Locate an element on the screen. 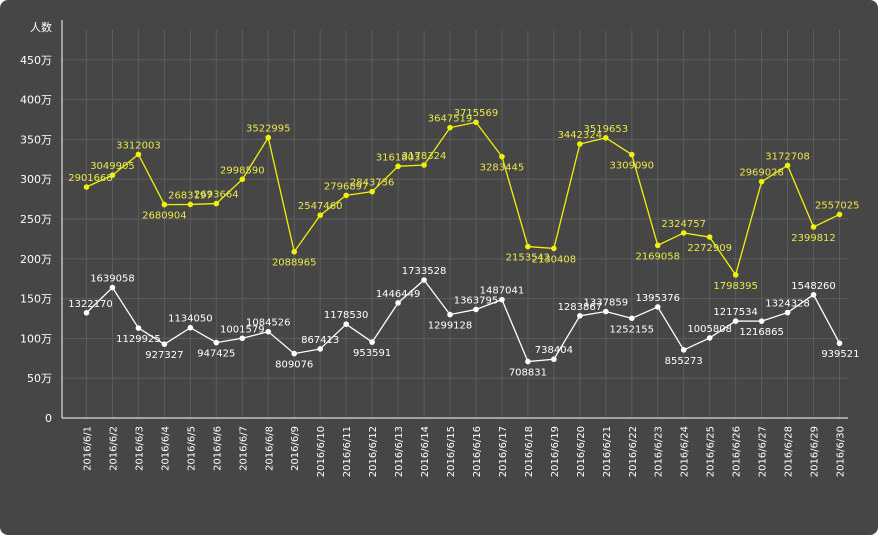  data-label: 1217534 is located at coordinates (735, 312).